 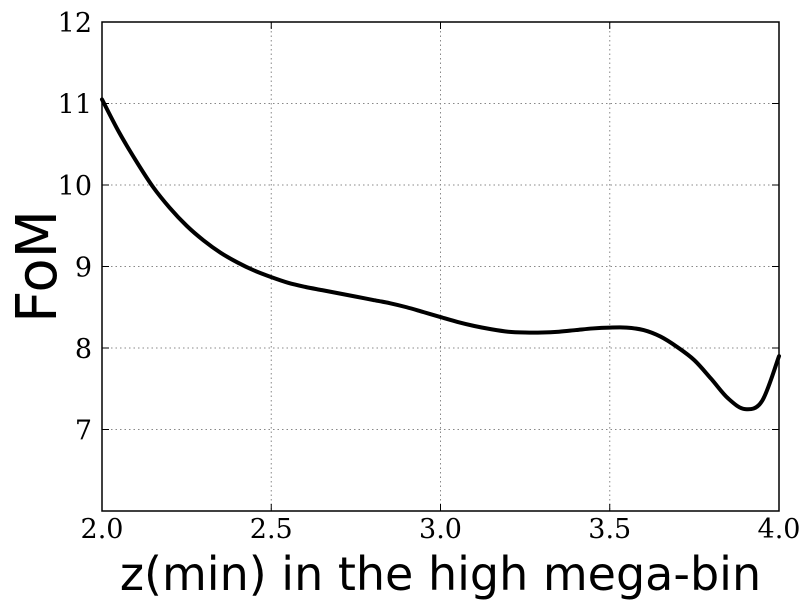 What do you see at coordinates (83, 349) in the screenshot?
I see `y-tick-label: 8` at bounding box center [83, 349].